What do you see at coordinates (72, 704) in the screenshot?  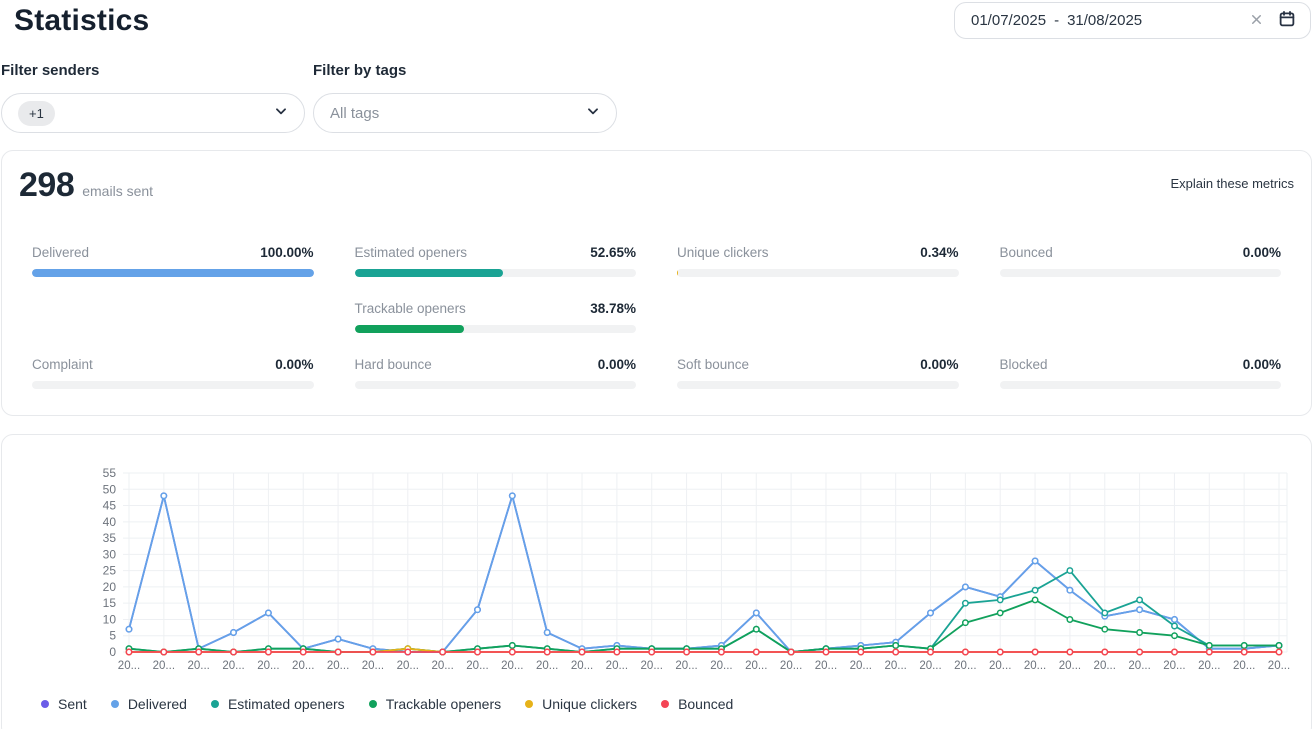 I see `legend-label: Sent` at bounding box center [72, 704].